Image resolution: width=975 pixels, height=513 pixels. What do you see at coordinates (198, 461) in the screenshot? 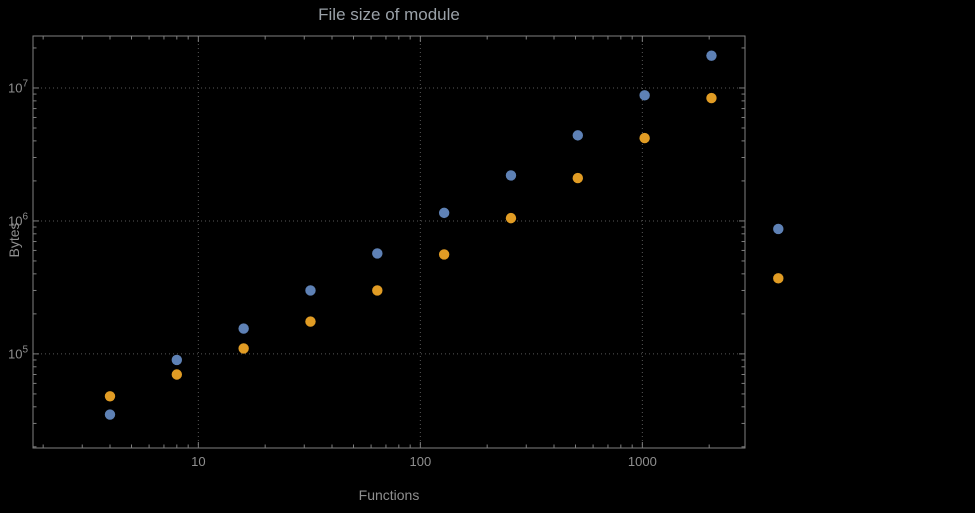
I see `x-tick-label: 10` at bounding box center [198, 461].